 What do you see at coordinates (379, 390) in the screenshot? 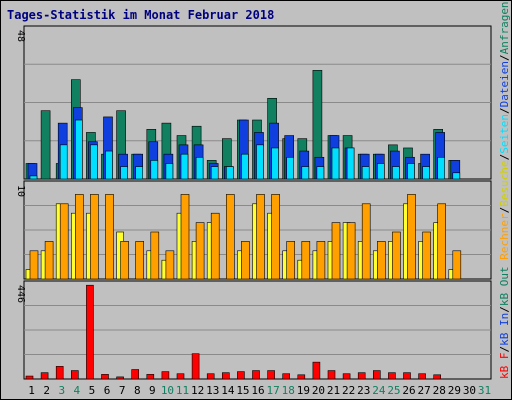
I see `x-label-day-24: 24` at bounding box center [379, 390].